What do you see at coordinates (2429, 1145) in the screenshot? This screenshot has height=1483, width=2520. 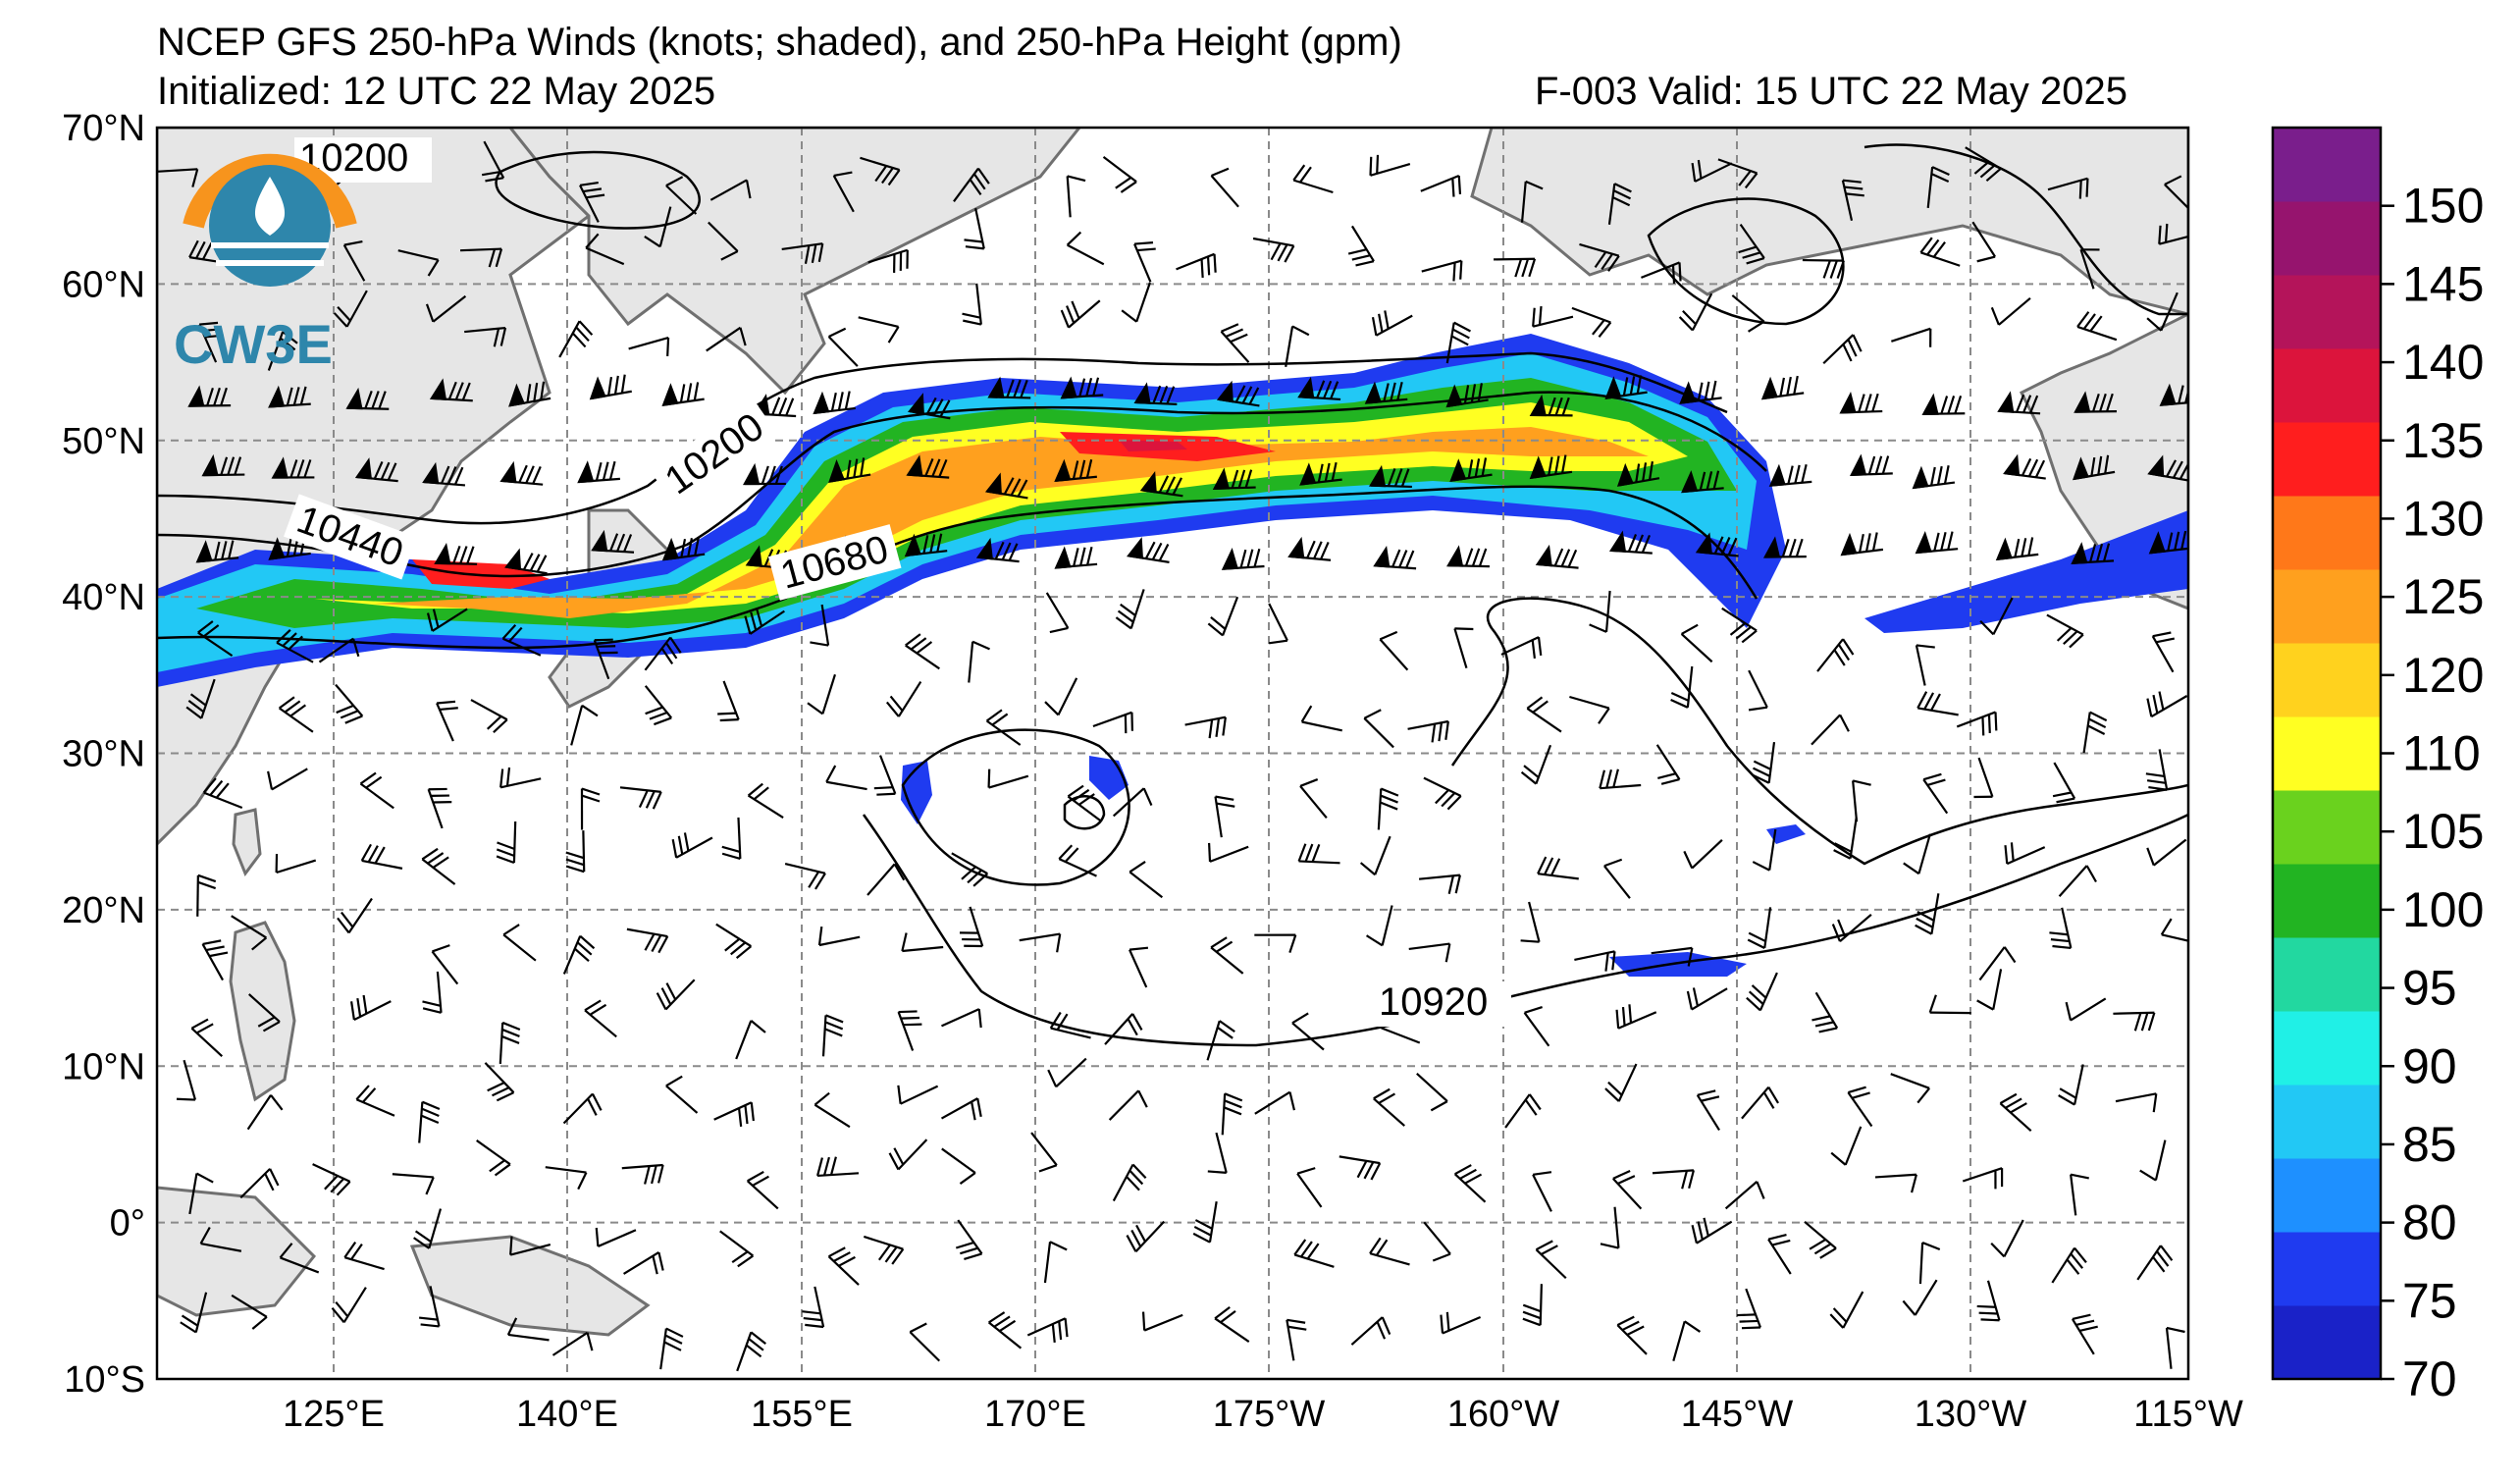 I see `colorbar-tick-label: 85` at bounding box center [2429, 1145].